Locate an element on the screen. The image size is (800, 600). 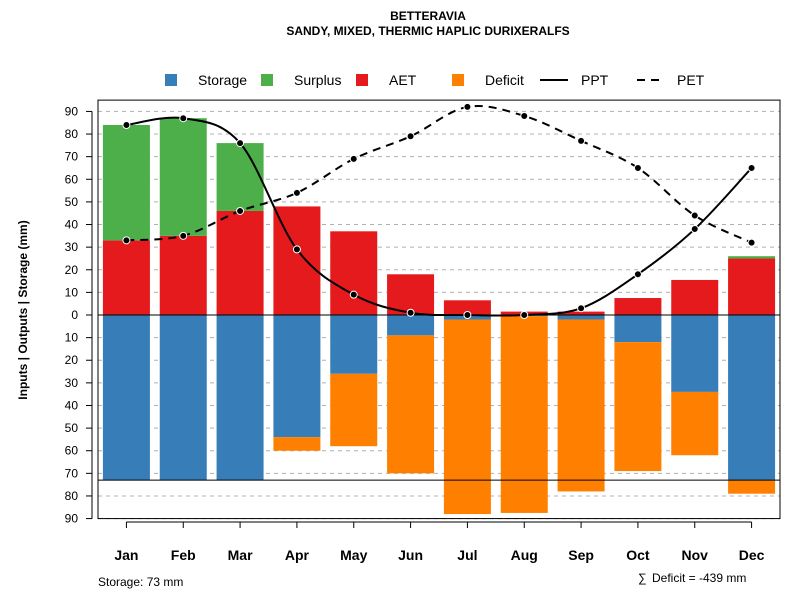
legend-swatch-surplus is located at coordinates (267, 80).